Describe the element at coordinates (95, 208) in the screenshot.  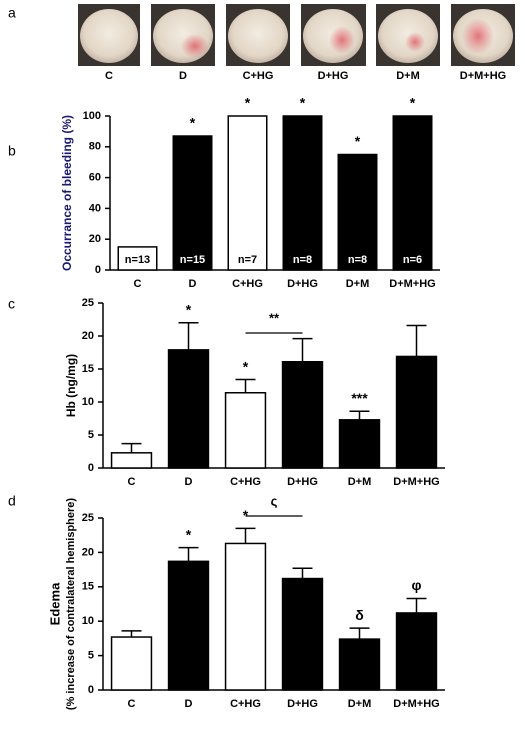
I see `y-tick-label: 40` at that location.